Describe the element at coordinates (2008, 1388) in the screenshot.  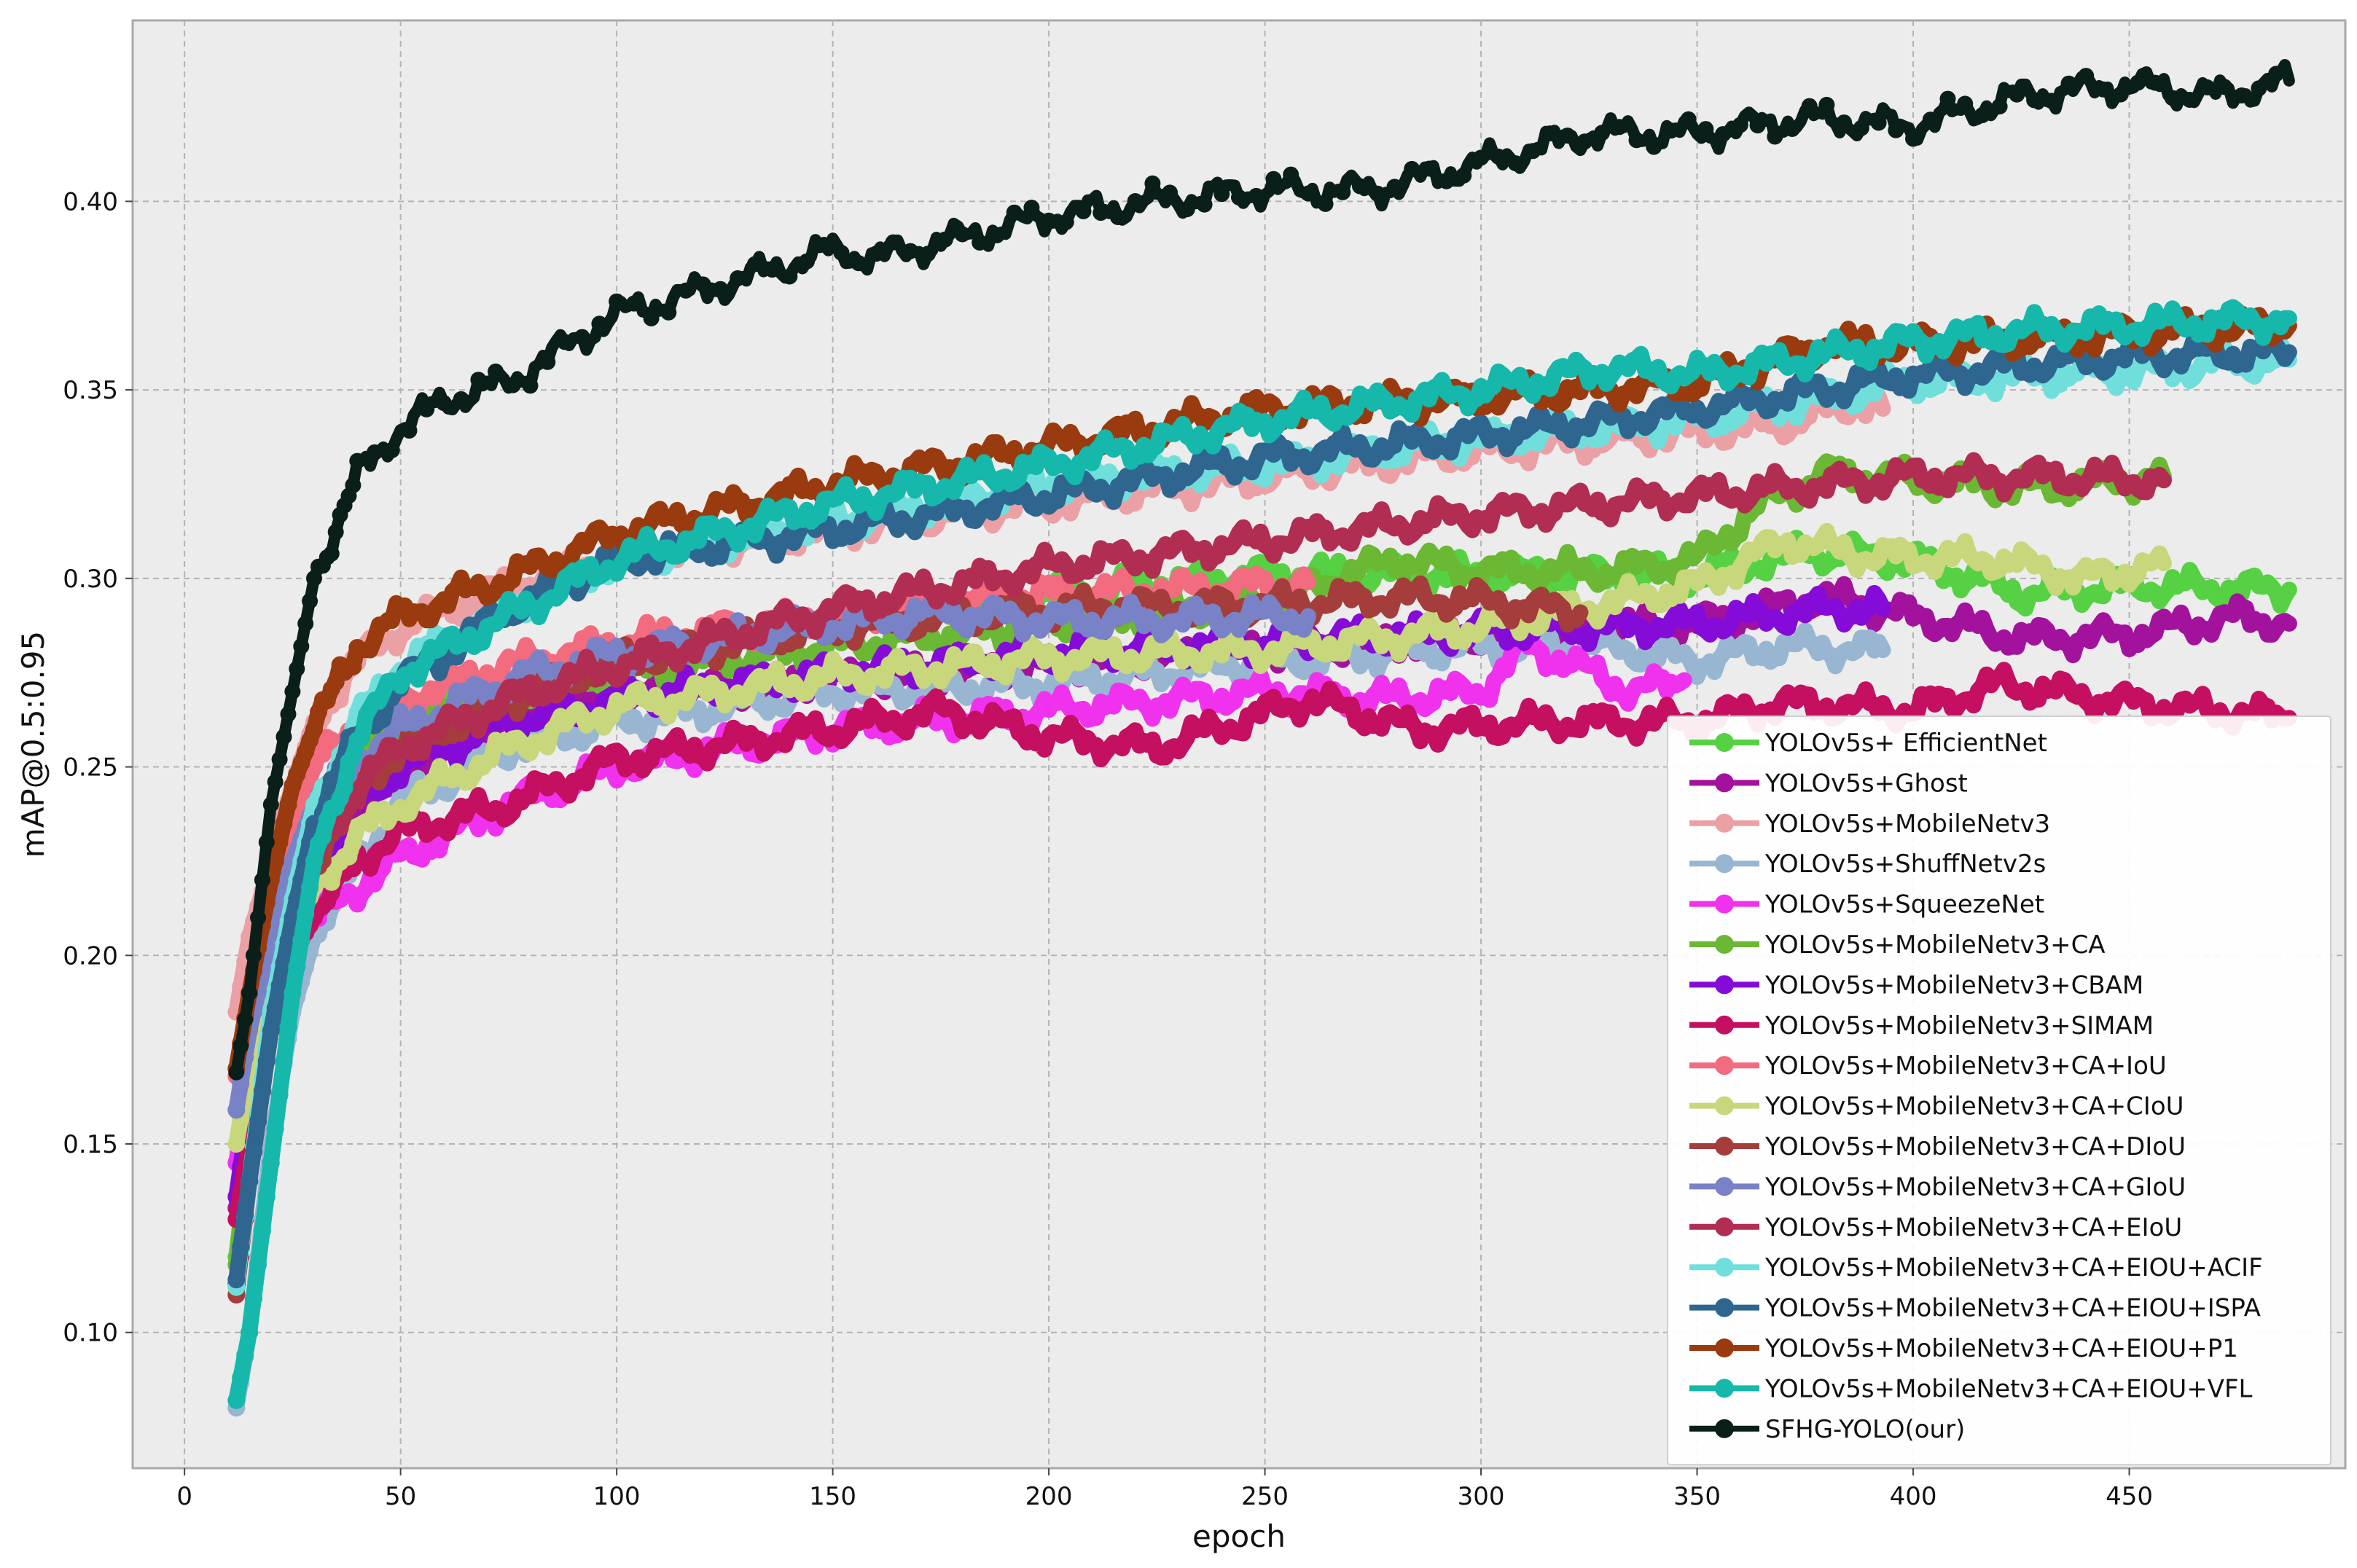
I see `legend-label: YOLOv5s+MobileNetv3+CA+EIOU+VFL` at that location.